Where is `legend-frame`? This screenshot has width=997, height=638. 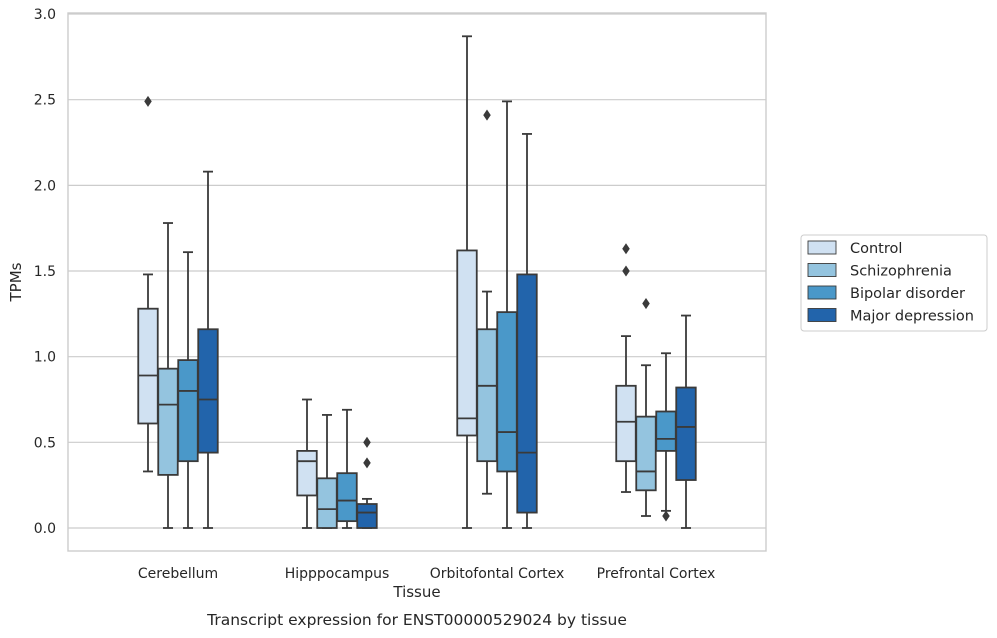
legend-frame is located at coordinates (894, 283).